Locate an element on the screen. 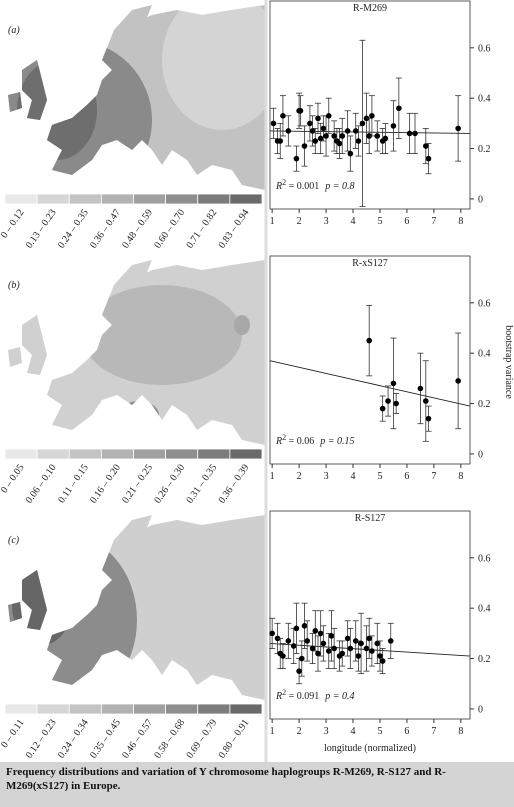 The width and height of the screenshot is (514, 807). legend-label: 0.24 – 0.35 is located at coordinates (73, 228).